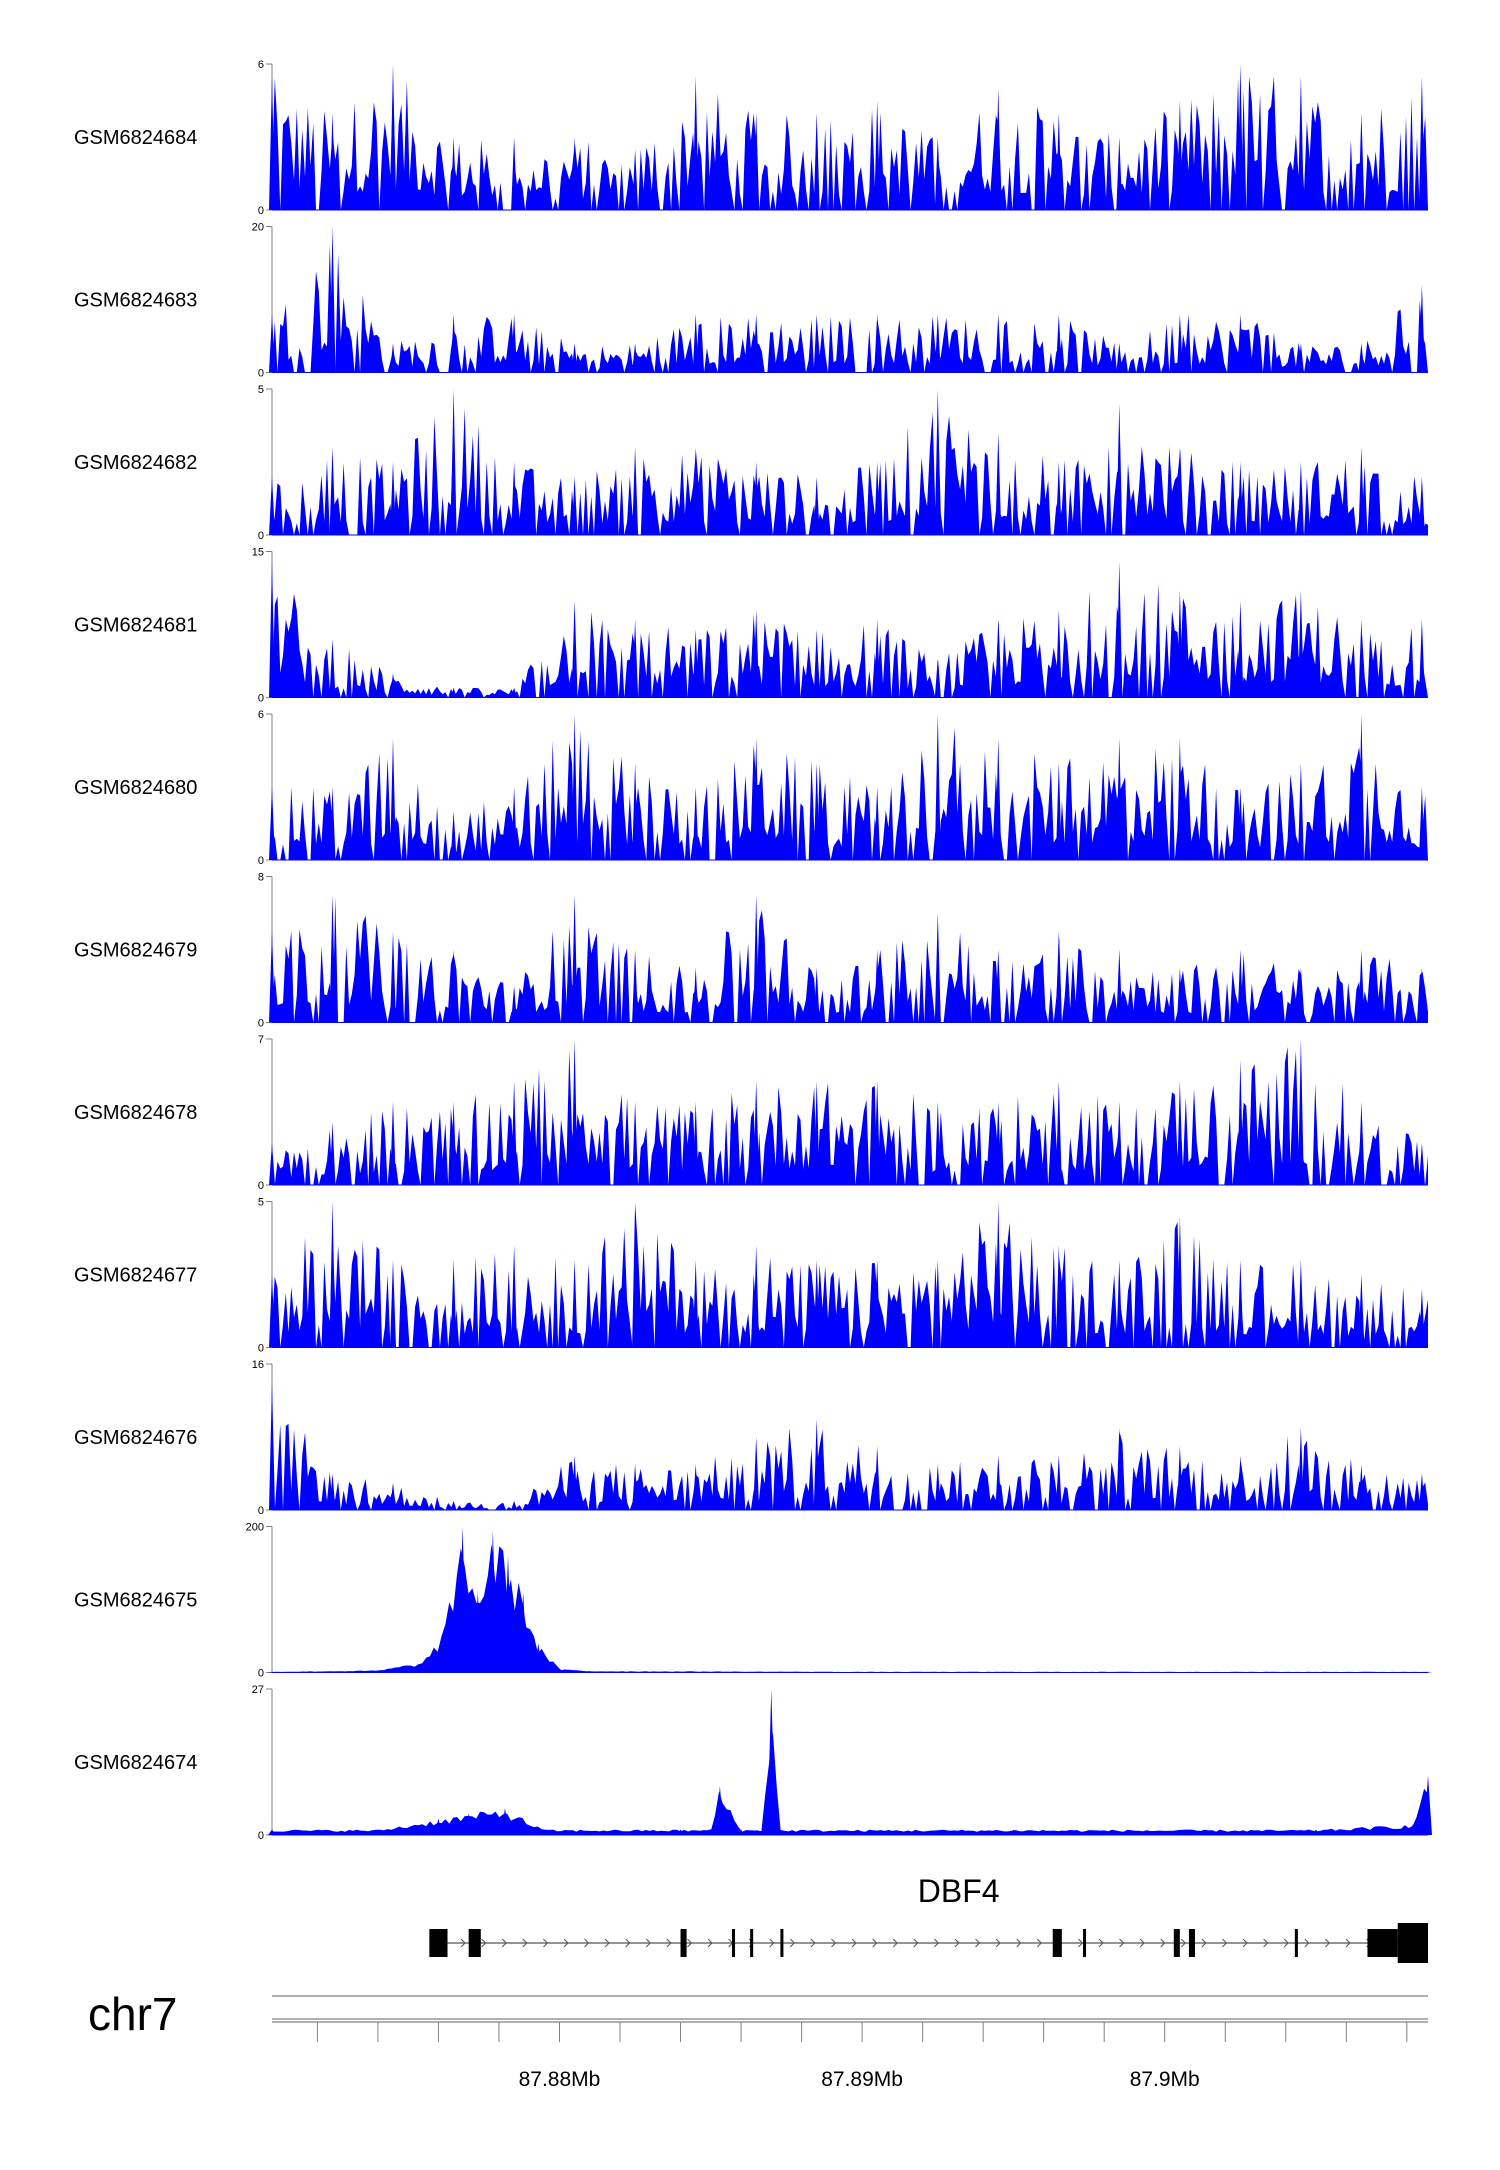 This screenshot has height=2170, width=1500. Describe the element at coordinates (928, 1918) in the screenshot. I see `gene-model: DBF4` at that location.